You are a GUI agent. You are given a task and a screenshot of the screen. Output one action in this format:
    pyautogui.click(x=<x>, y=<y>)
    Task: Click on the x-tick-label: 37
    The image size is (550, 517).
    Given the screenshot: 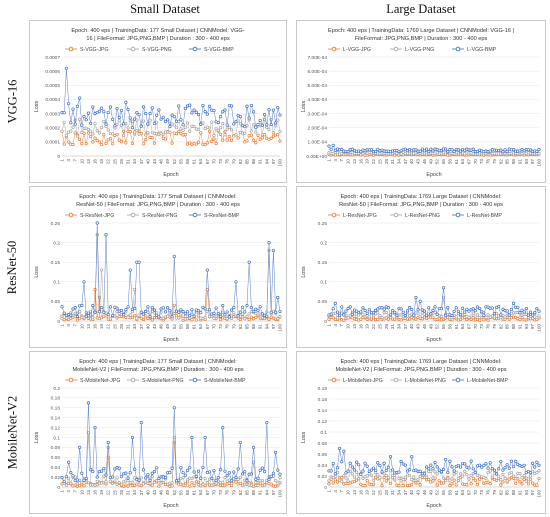 What is the action you would take?
    pyautogui.click(x=405, y=162)
    